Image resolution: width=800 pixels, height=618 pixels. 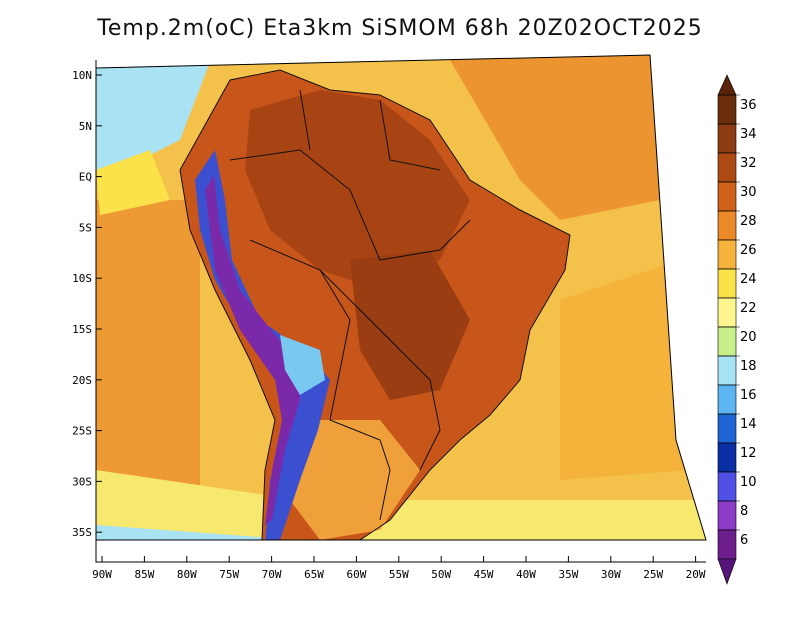 I want to click on colorbar-label: 16, so click(x=748, y=395).